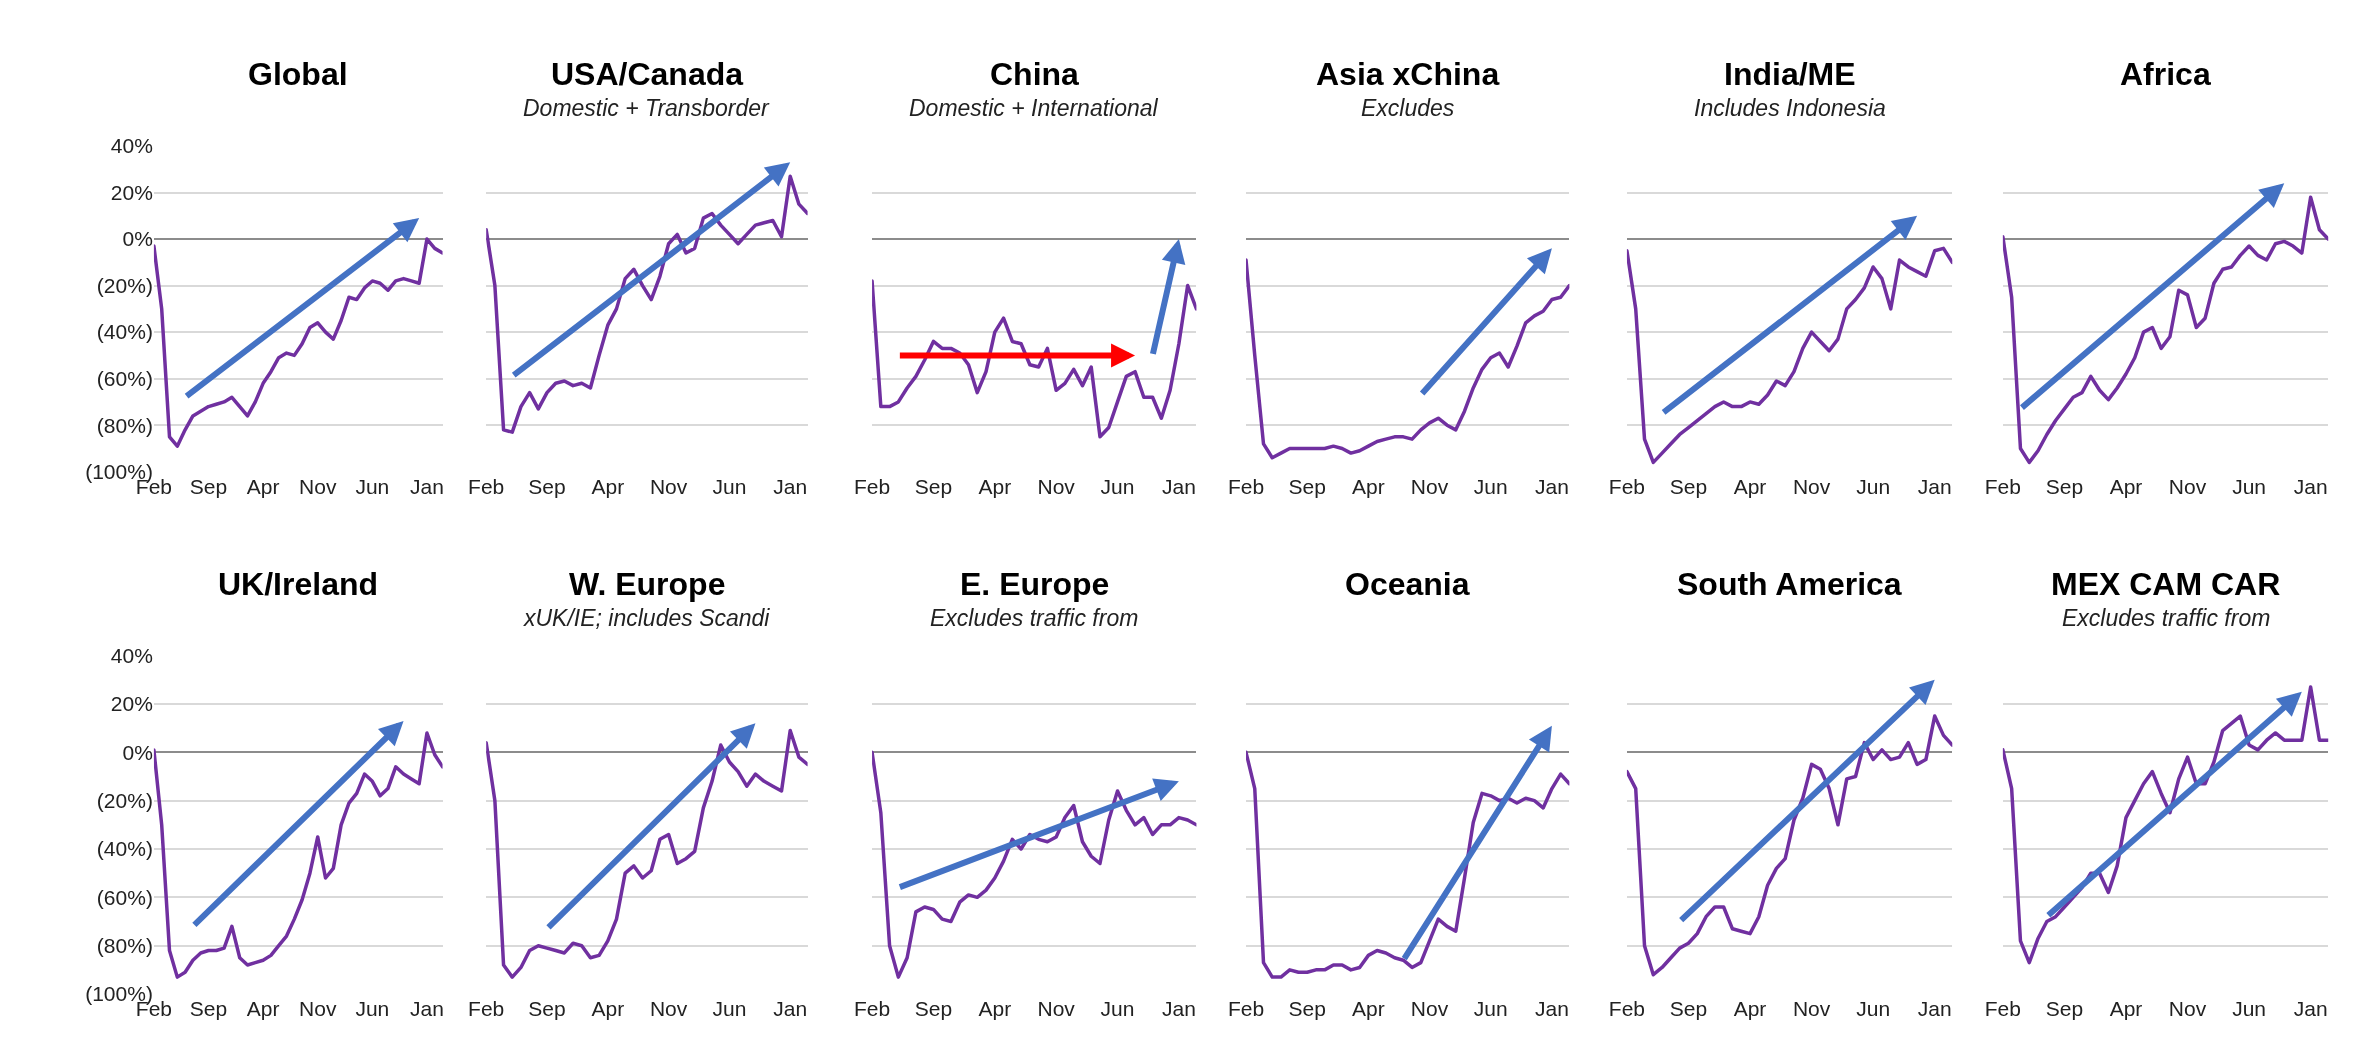  Describe the element at coordinates (124, 285) in the screenshot. I see `y-tick-label: (20%)` at that location.